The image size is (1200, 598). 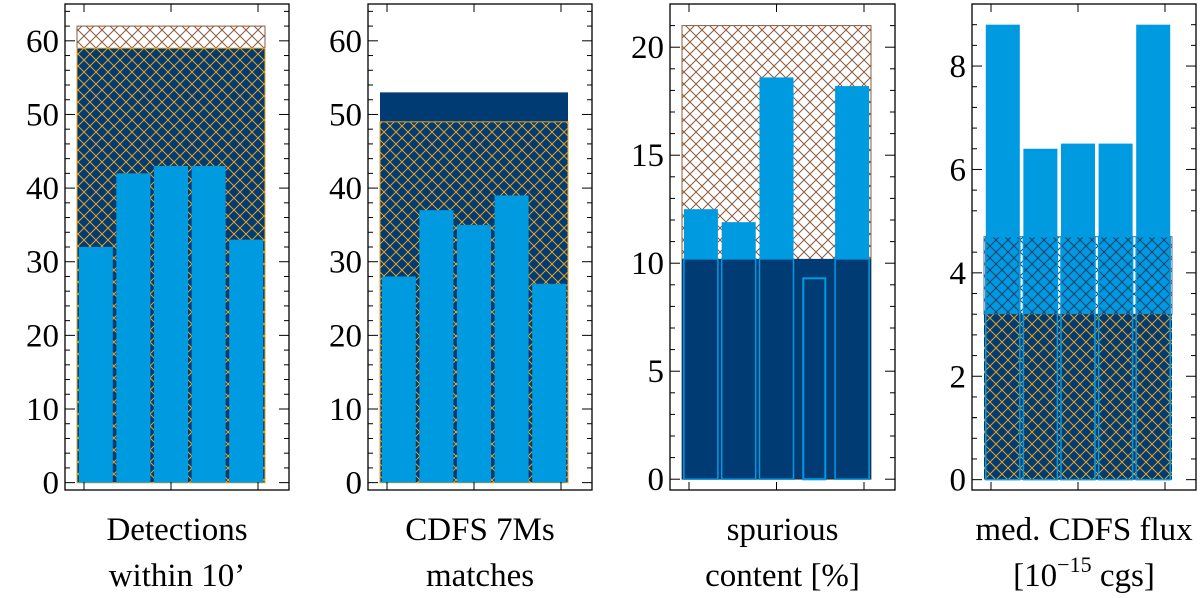 What do you see at coordinates (1074, 564) in the screenshot?
I see `x-label-exponent: −15` at bounding box center [1074, 564].